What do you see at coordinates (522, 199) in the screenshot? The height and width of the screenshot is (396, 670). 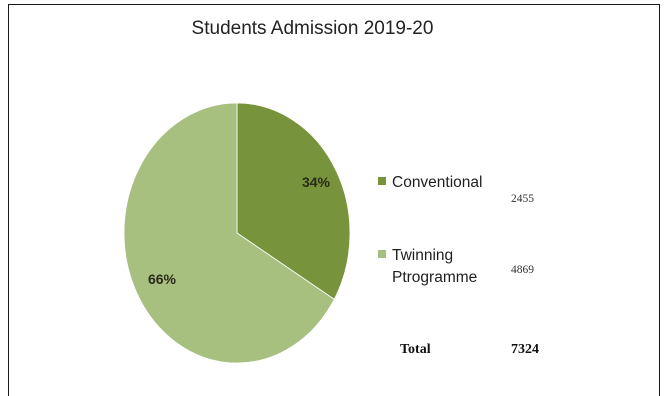 I see `count-conventional: 2455` at bounding box center [522, 199].